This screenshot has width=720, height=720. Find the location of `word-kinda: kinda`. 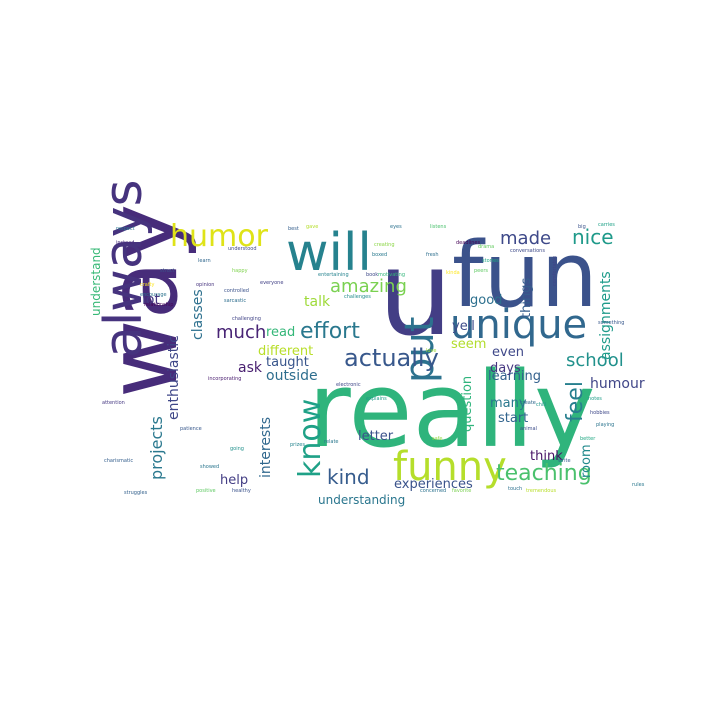

word-kinda: kinda is located at coordinates (453, 273).